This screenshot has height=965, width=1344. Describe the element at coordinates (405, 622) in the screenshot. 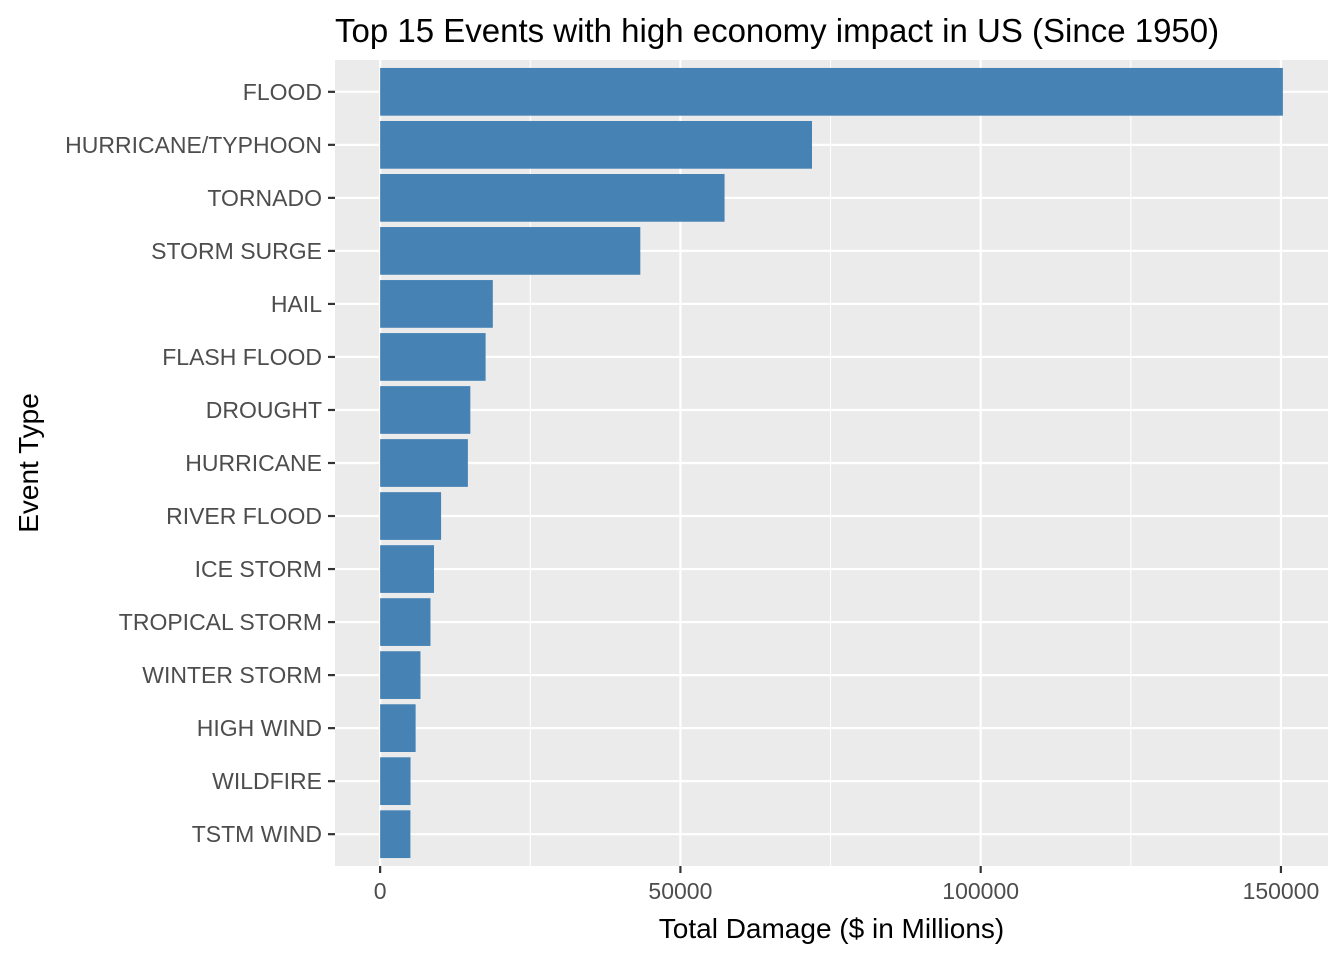

I see `bar-tropical-storm` at that location.